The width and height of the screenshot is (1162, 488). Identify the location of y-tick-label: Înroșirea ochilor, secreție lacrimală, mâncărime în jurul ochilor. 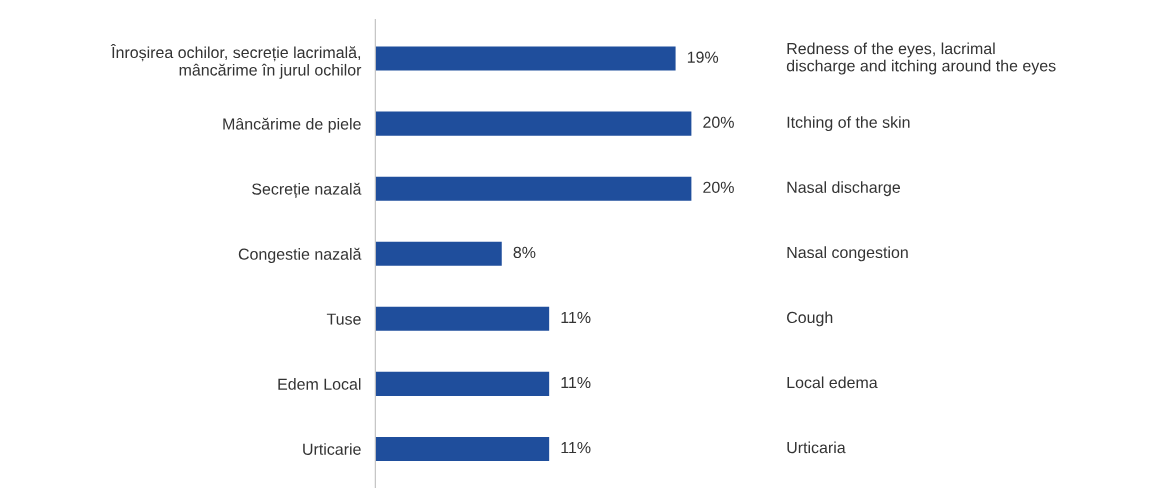
(236, 61).